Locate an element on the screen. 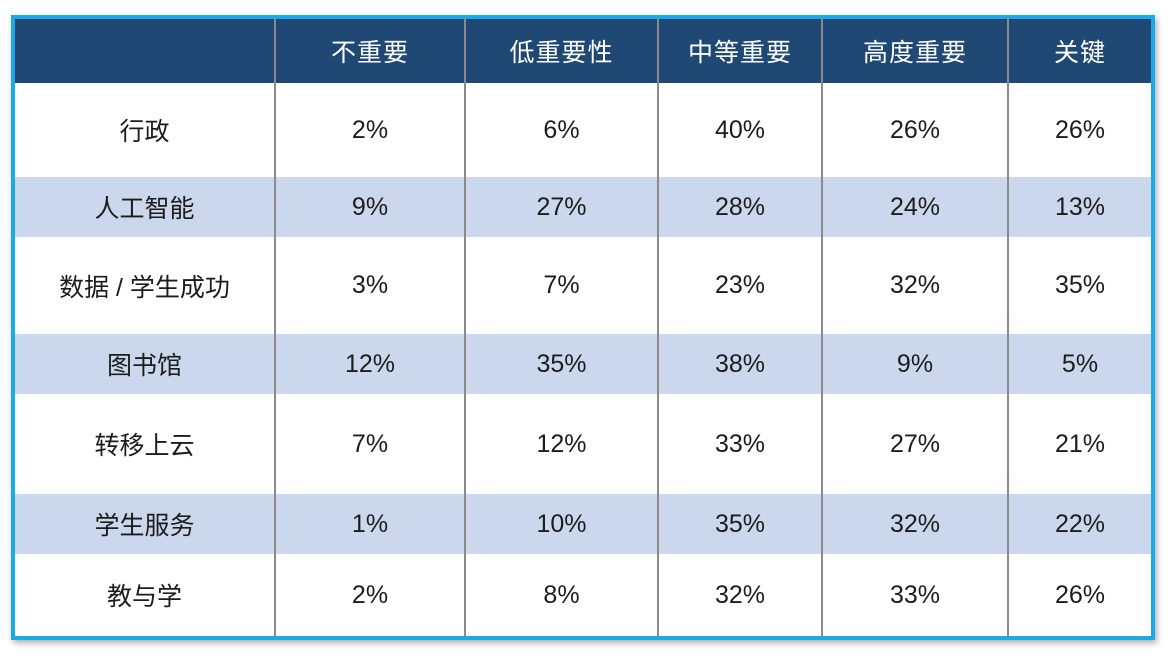 Image resolution: width=1168 pixels, height=658 pixels. cell-value: 13% is located at coordinates (1080, 207).